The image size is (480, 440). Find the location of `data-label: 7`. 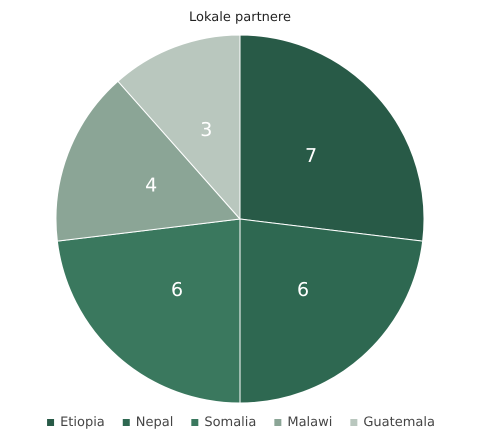

data-label: 7 is located at coordinates (311, 156).